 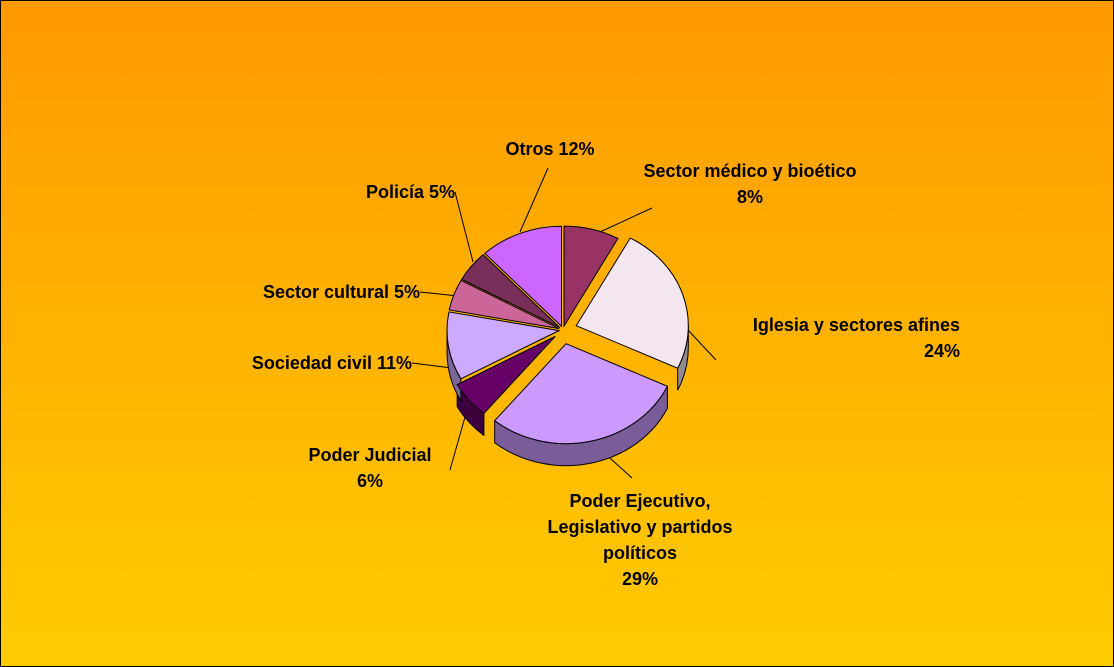 I want to click on slice-label: Otros 12%, so click(x=550, y=149).